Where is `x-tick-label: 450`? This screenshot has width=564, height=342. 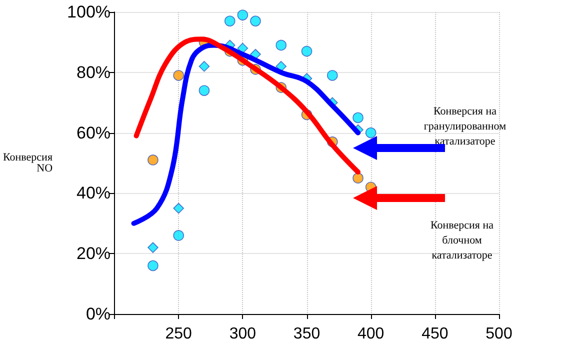 x-tick-label: 450 is located at coordinates (435, 334).